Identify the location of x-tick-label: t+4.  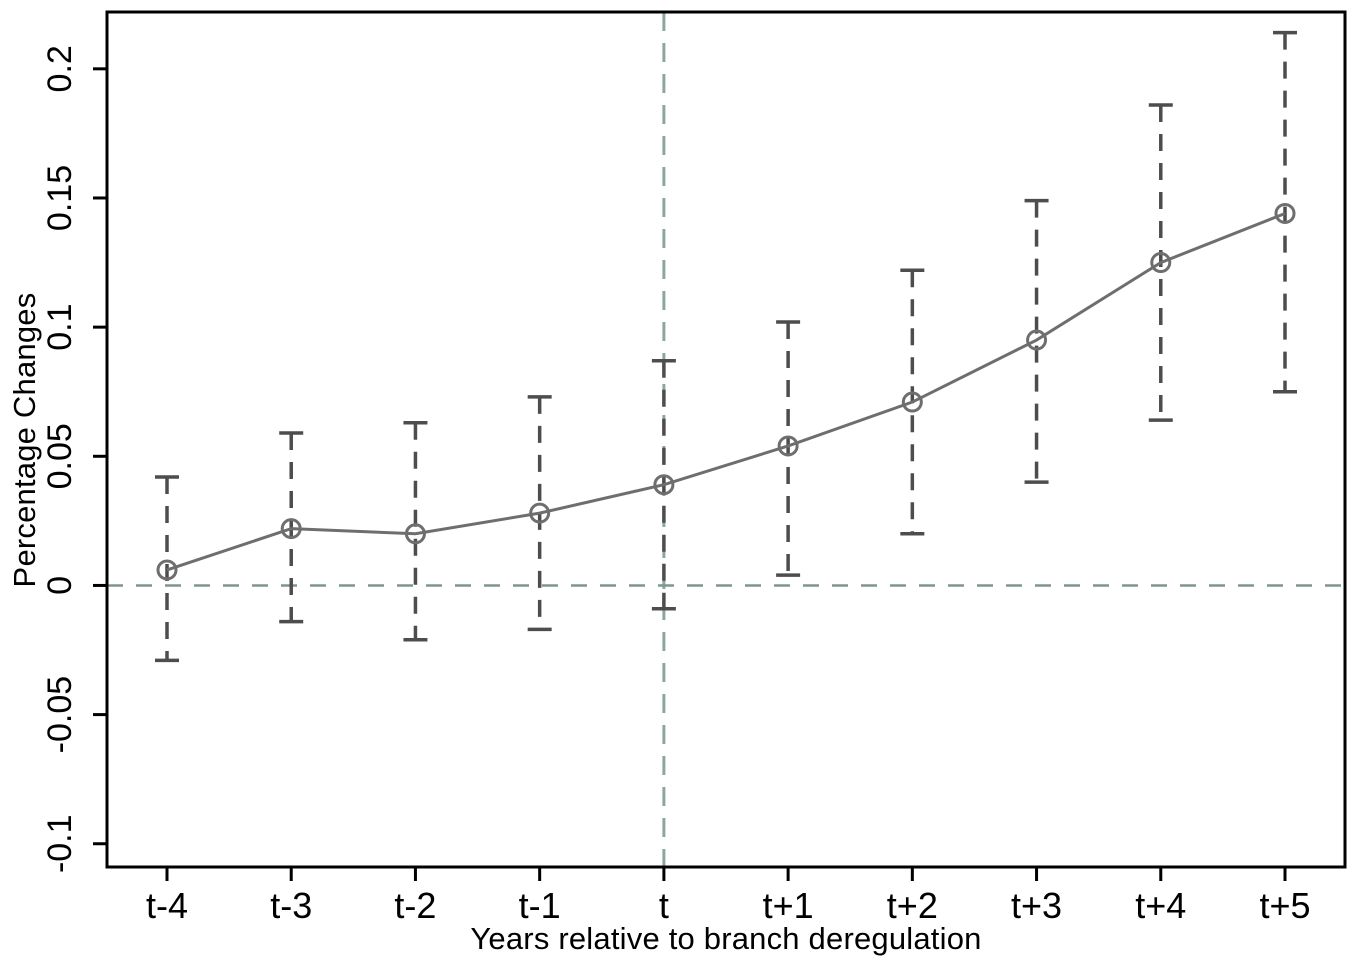
(1160, 905).